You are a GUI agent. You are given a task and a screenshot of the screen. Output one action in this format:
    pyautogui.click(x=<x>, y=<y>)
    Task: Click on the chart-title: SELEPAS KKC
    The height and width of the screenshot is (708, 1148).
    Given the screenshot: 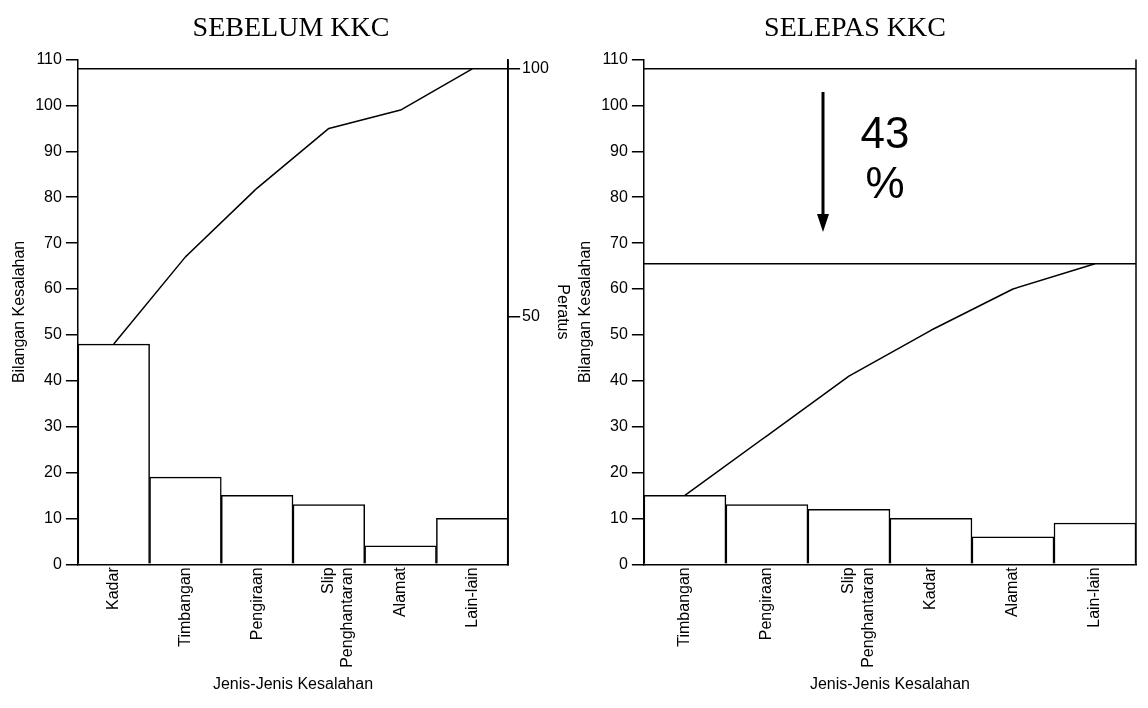 What is the action you would take?
    pyautogui.click(x=855, y=27)
    